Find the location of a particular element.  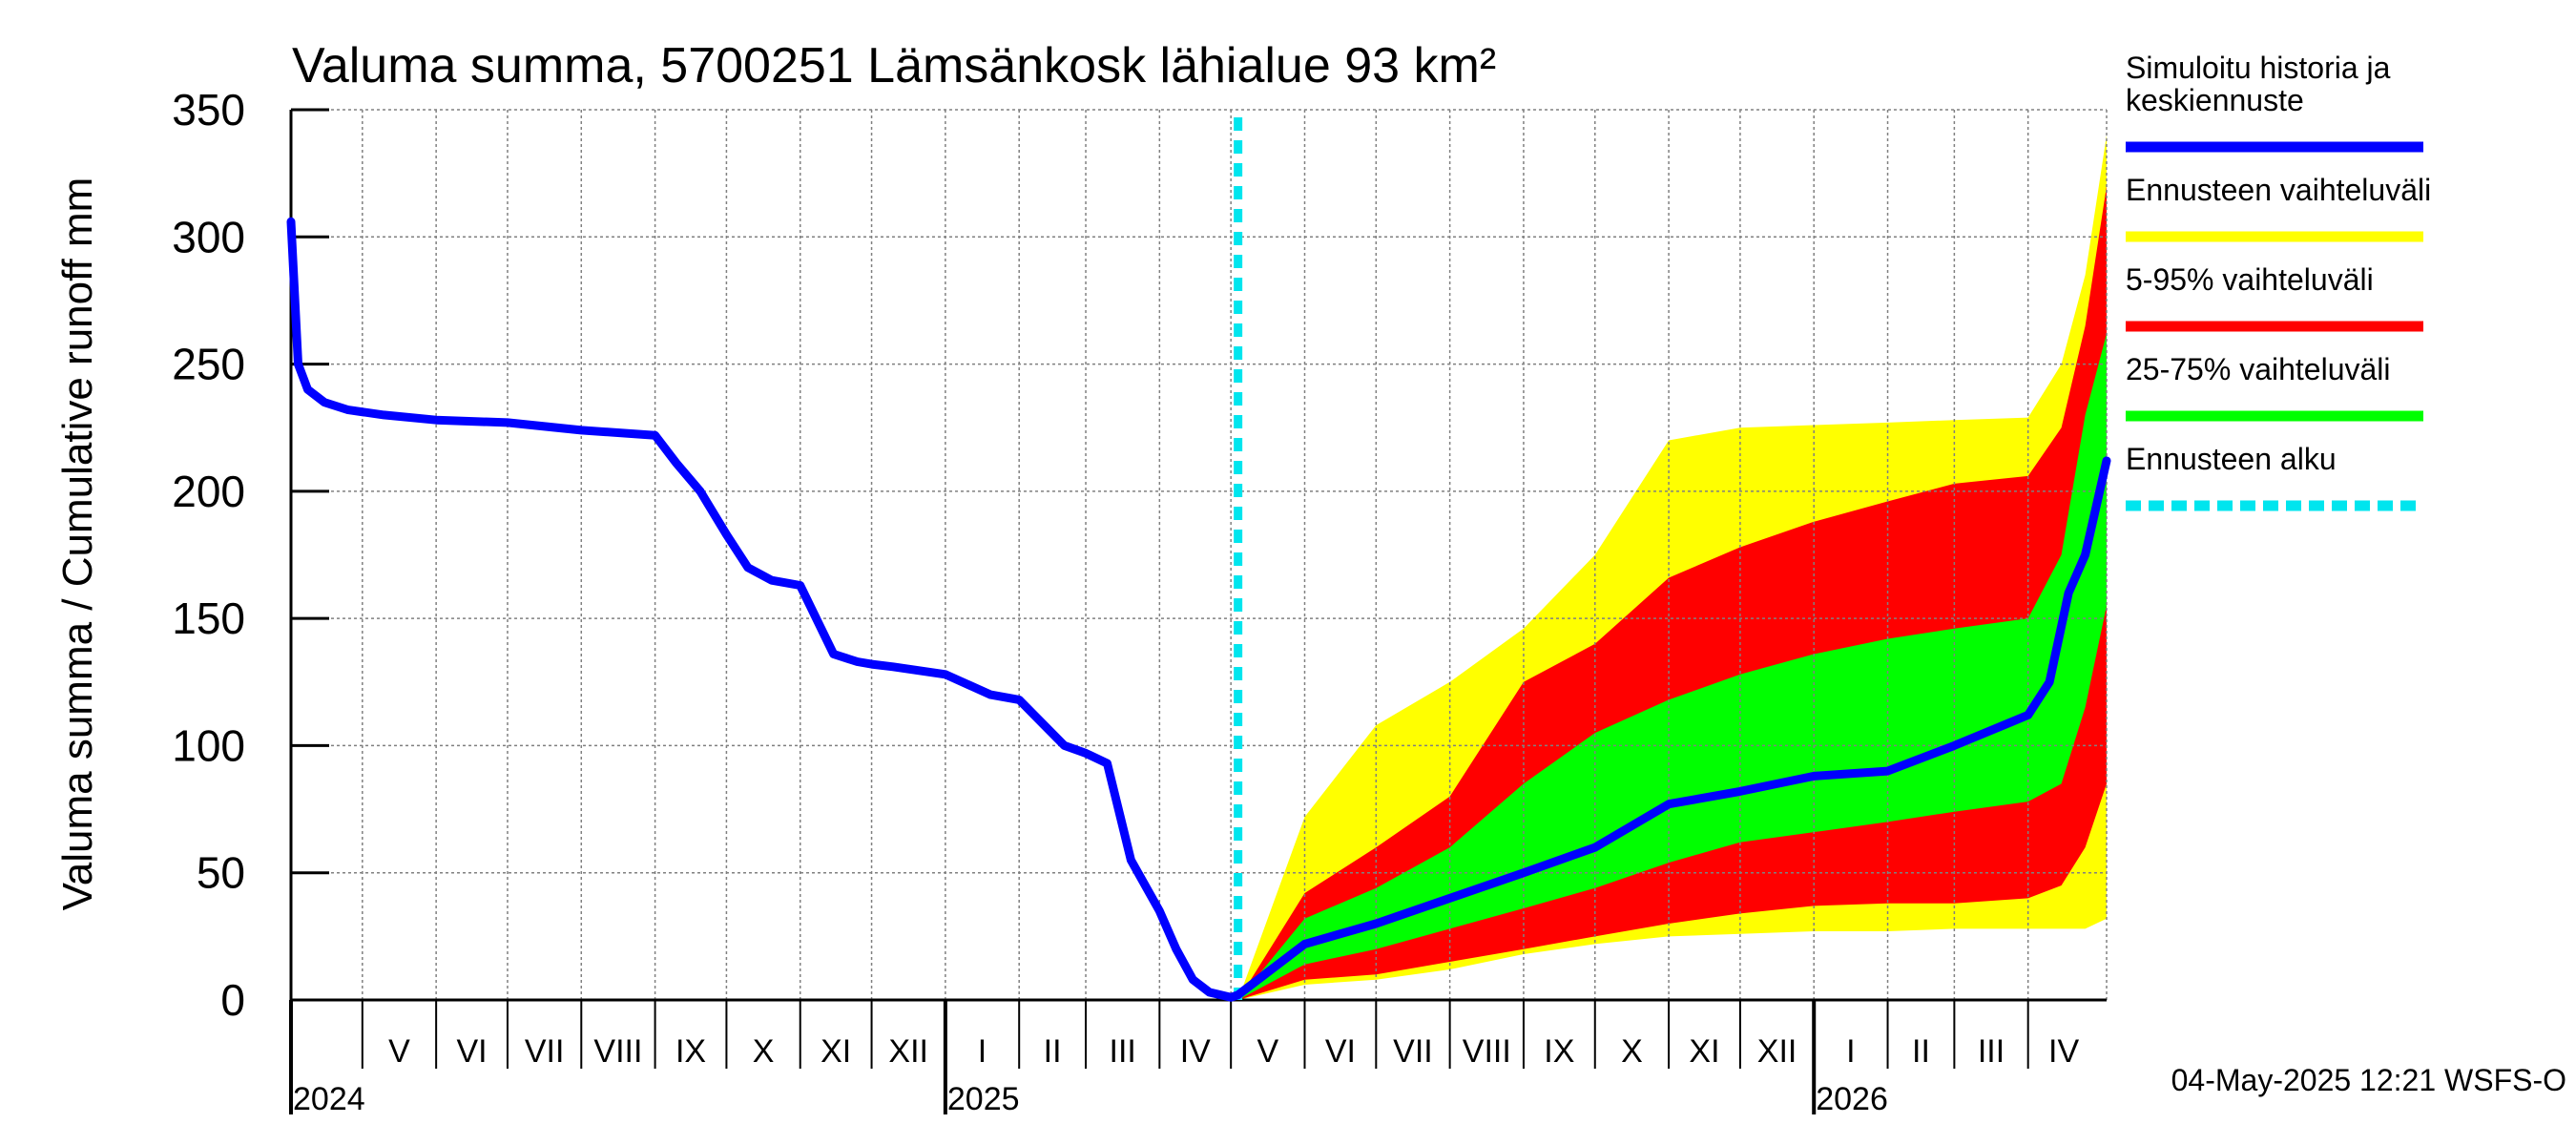

month-label-22: III is located at coordinates (1991, 1051).